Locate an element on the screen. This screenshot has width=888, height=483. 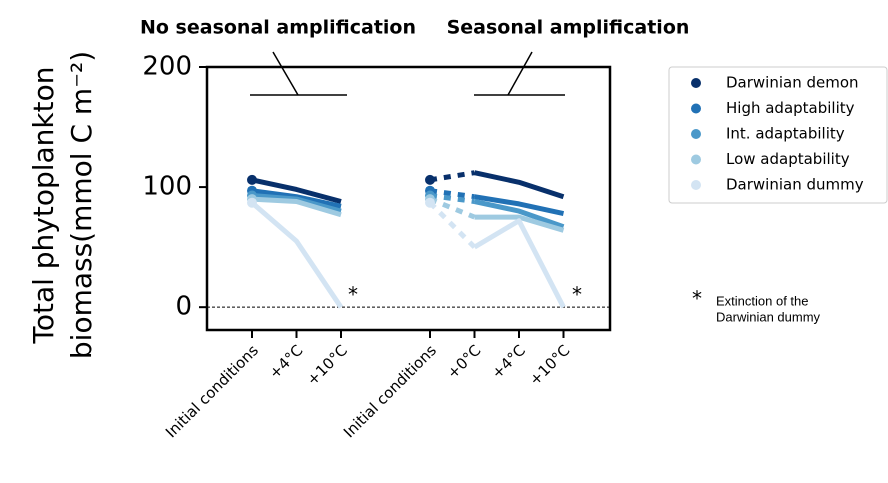
brackets is located at coordinates (407, 73).